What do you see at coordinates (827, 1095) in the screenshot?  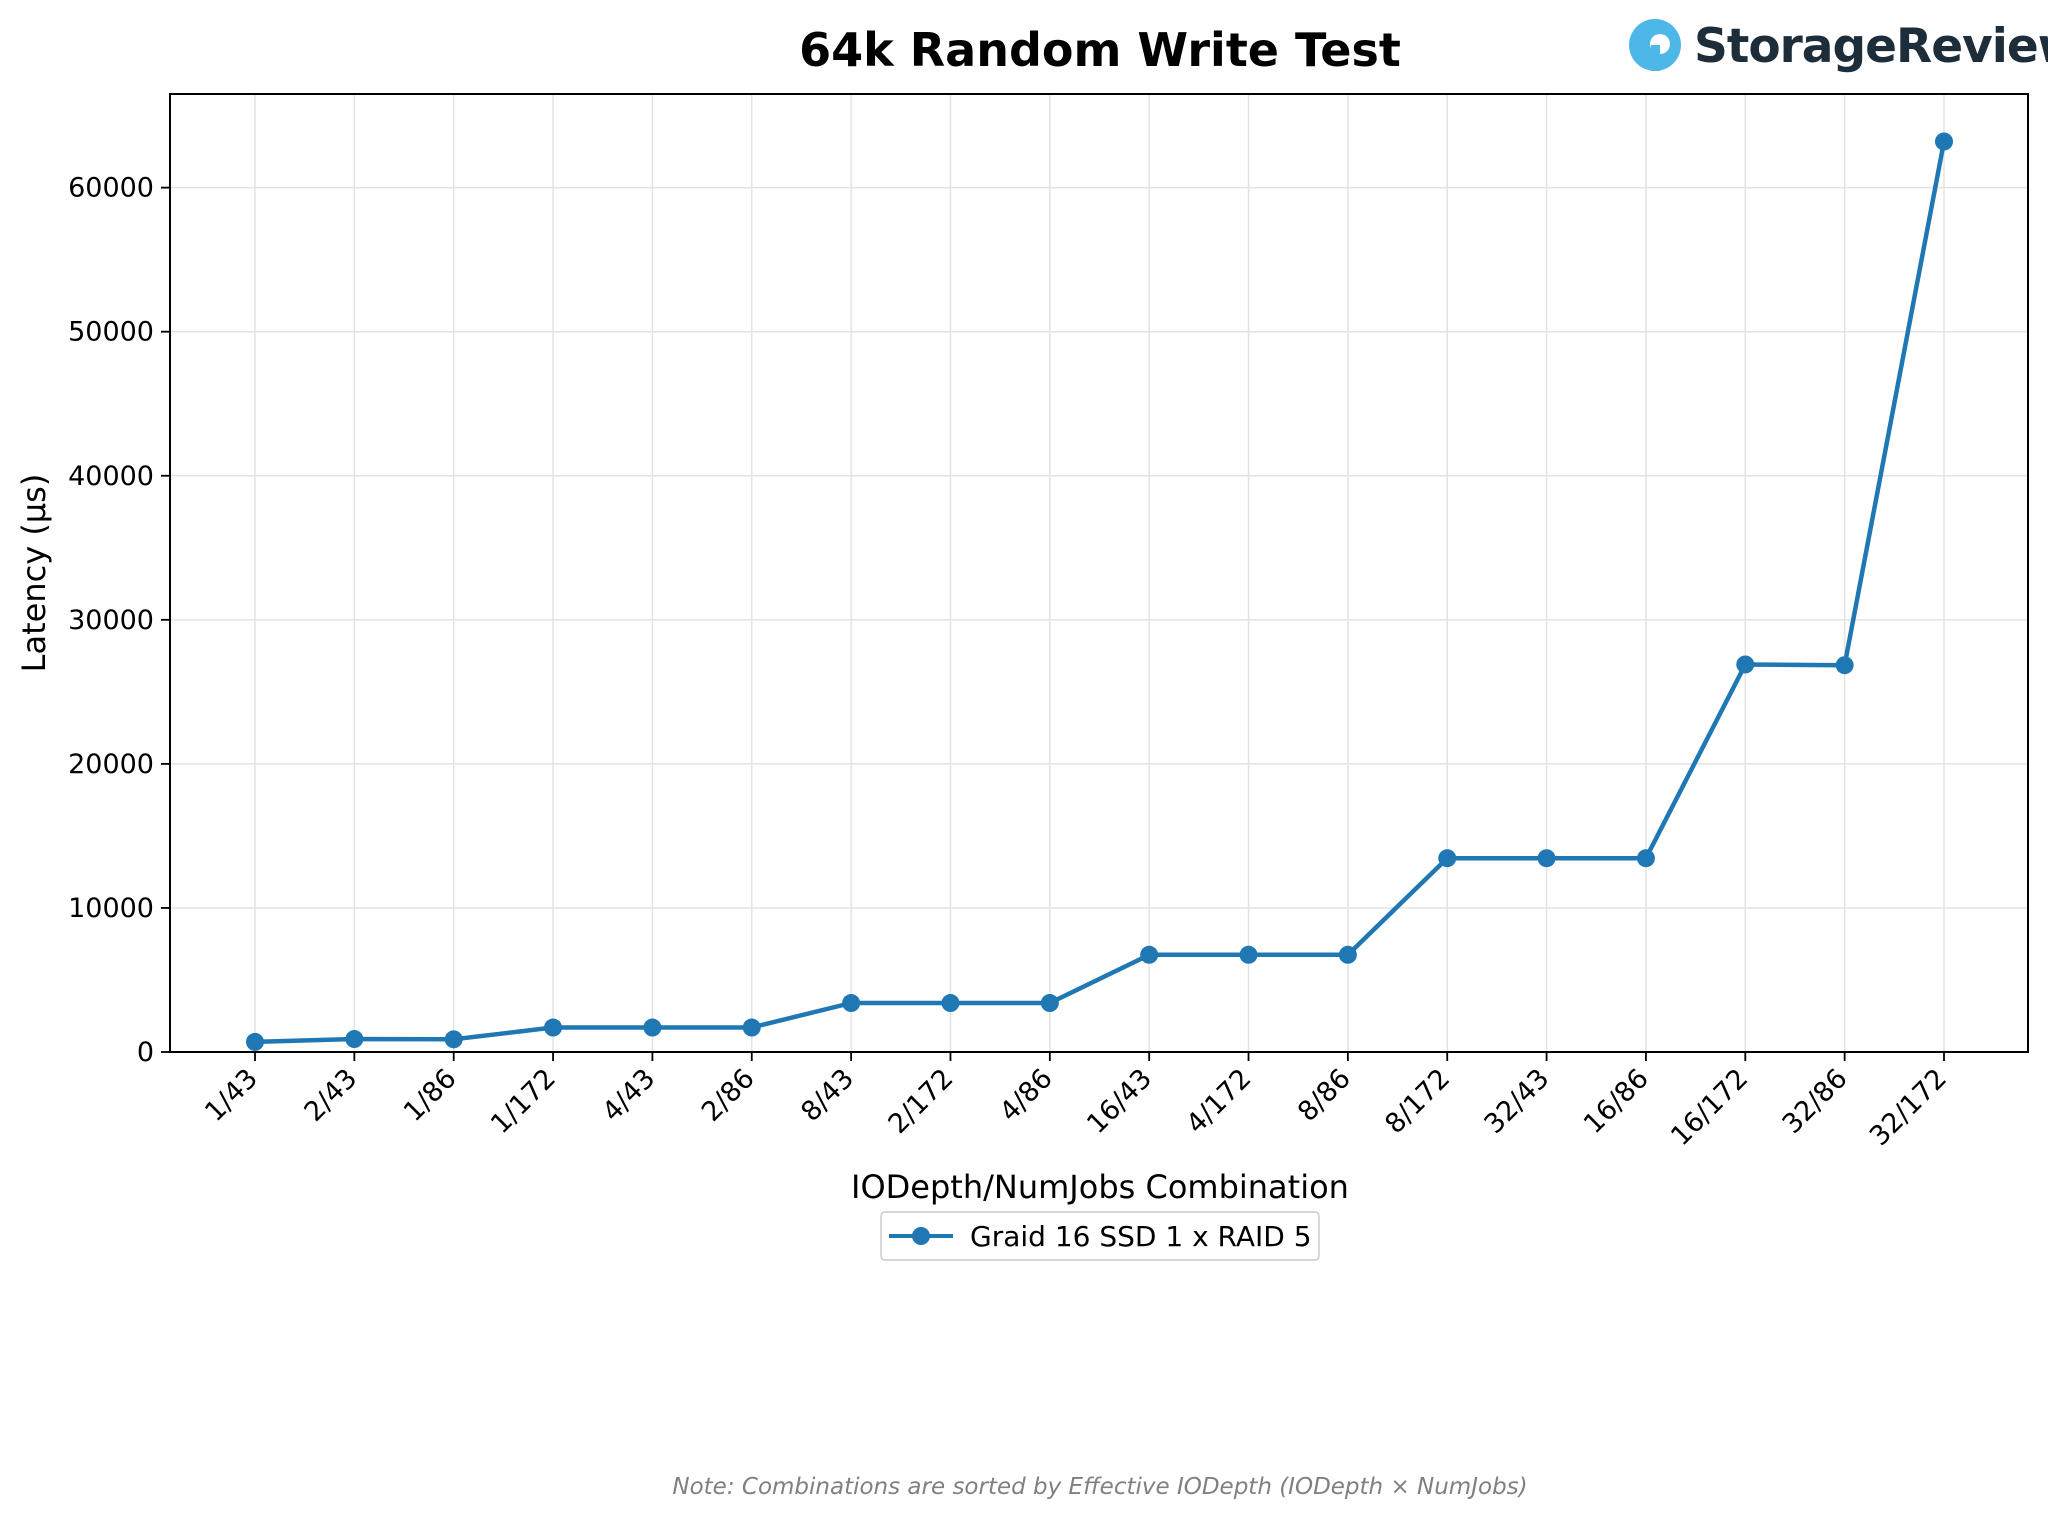 I see `x-tick-label: 8/43` at bounding box center [827, 1095].